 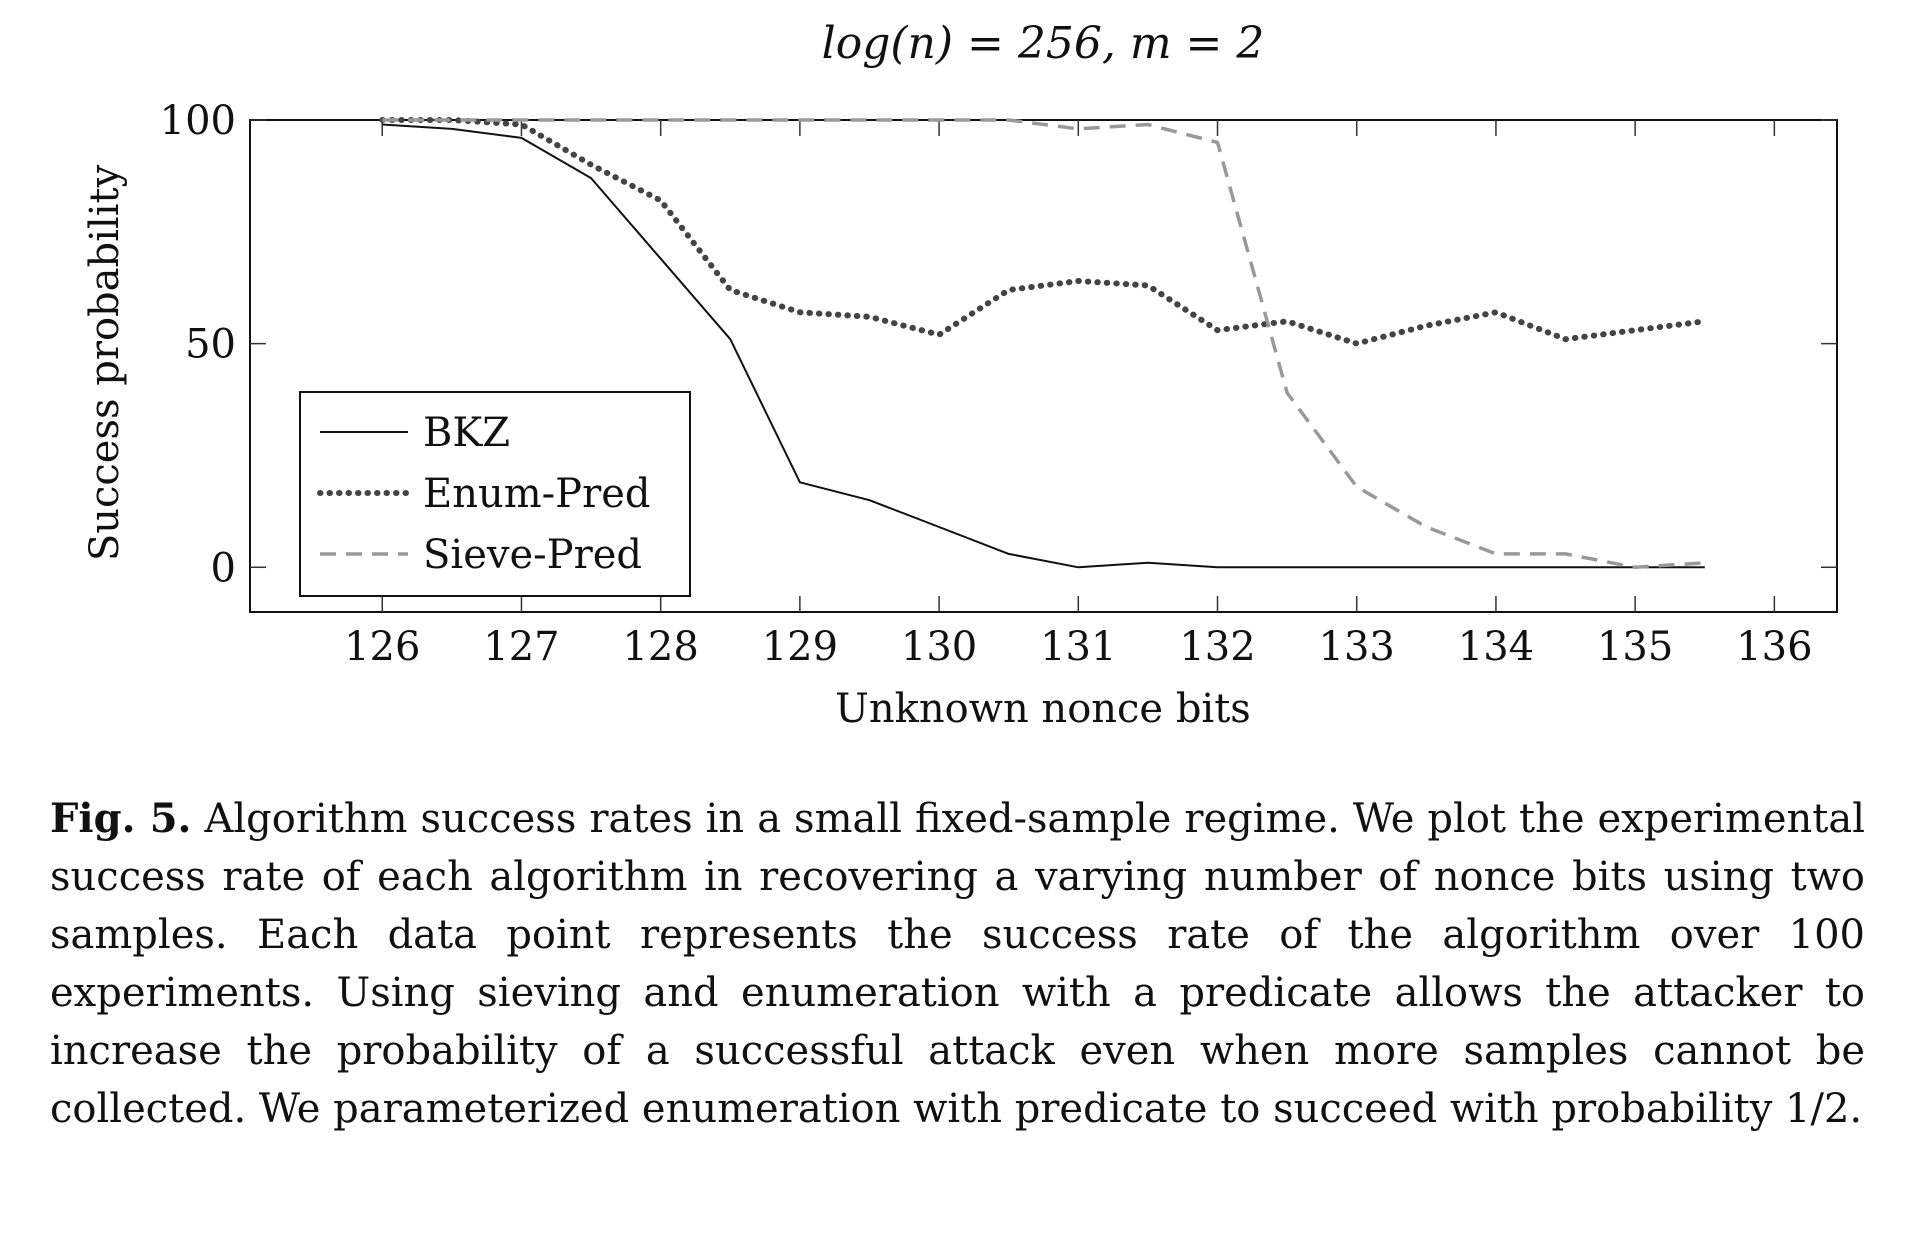 What do you see at coordinates (1217, 647) in the screenshot?
I see `x-tick-label: 132` at bounding box center [1217, 647].